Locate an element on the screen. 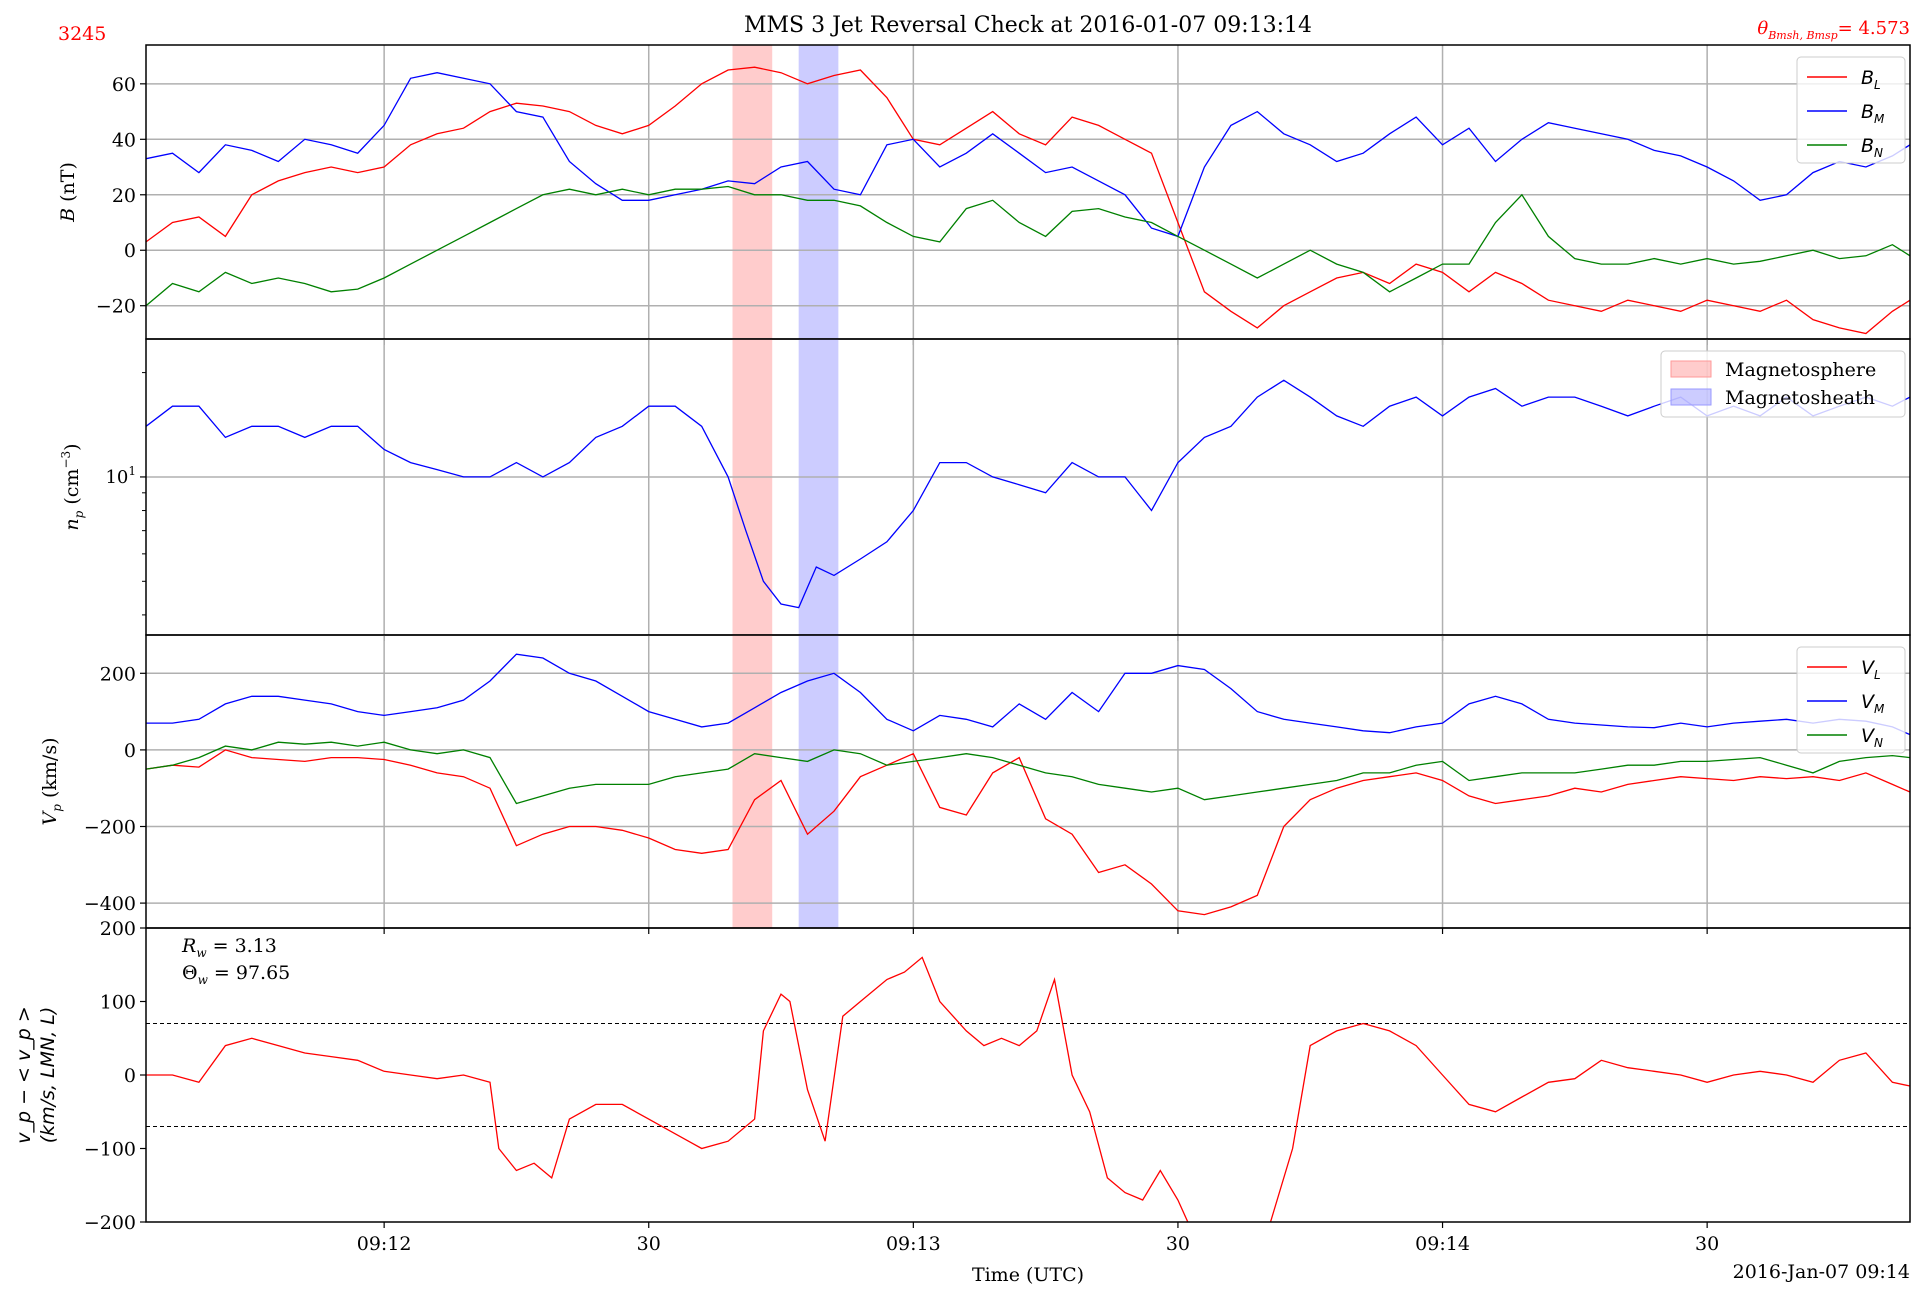 Image resolution: width=1924 pixels, height=1297 pixels. theta-w-annotation: Θw = 97.65 is located at coordinates (236, 974).